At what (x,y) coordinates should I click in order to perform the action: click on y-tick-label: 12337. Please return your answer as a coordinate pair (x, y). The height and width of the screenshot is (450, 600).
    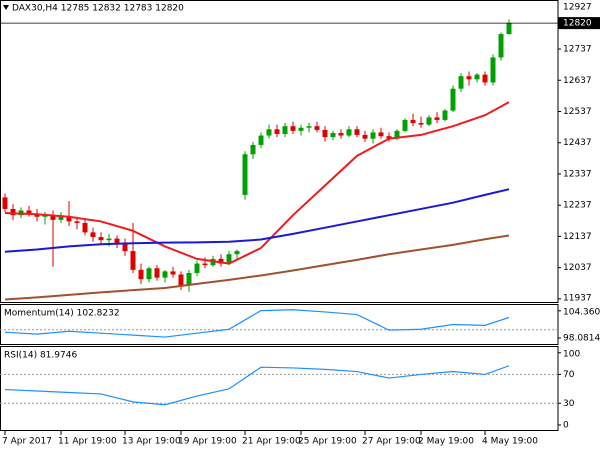
    Looking at the image, I should click on (577, 174).